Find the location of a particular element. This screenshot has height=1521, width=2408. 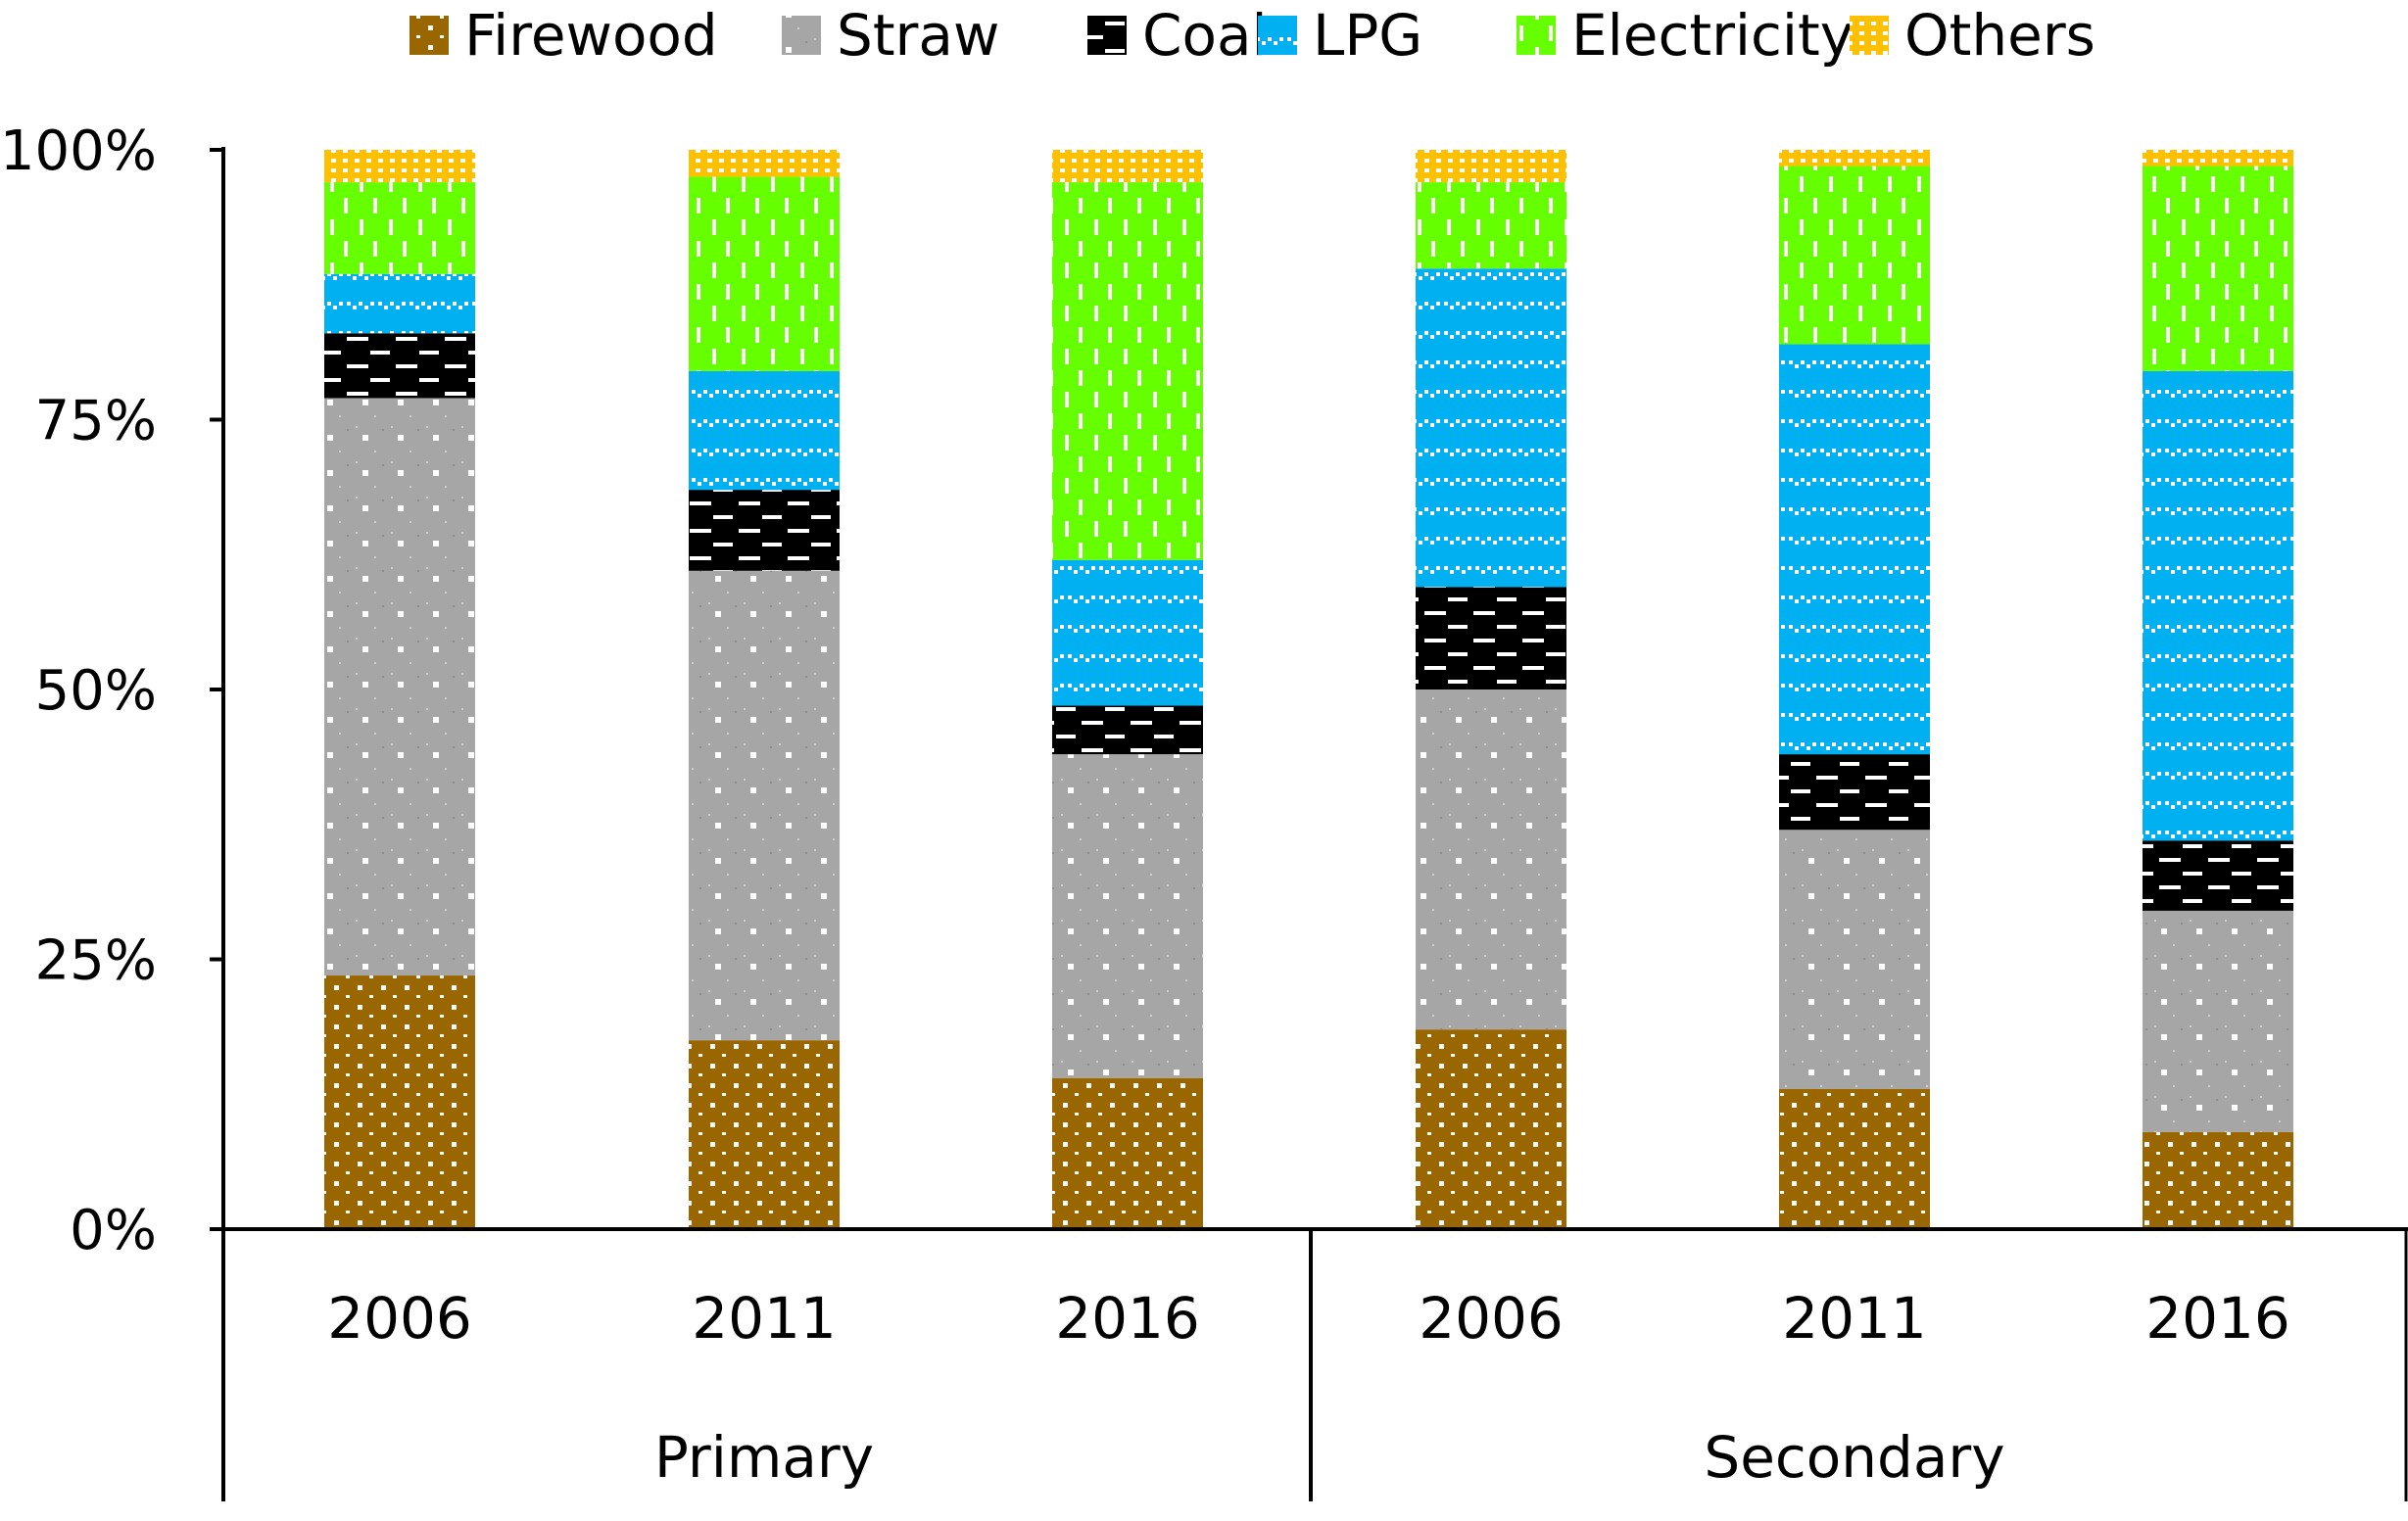

y-tick-label-0-: 0% is located at coordinates (113, 1230).